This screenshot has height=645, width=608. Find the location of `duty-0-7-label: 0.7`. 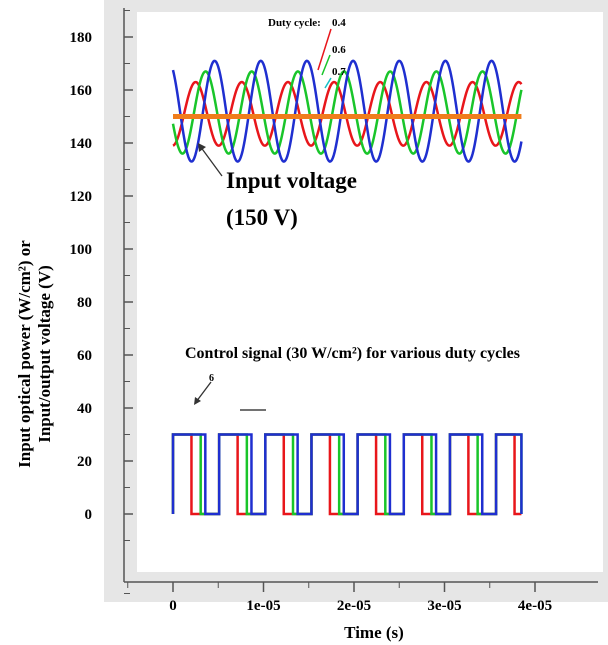

duty-0-7-label: 0.7 is located at coordinates (339, 72).